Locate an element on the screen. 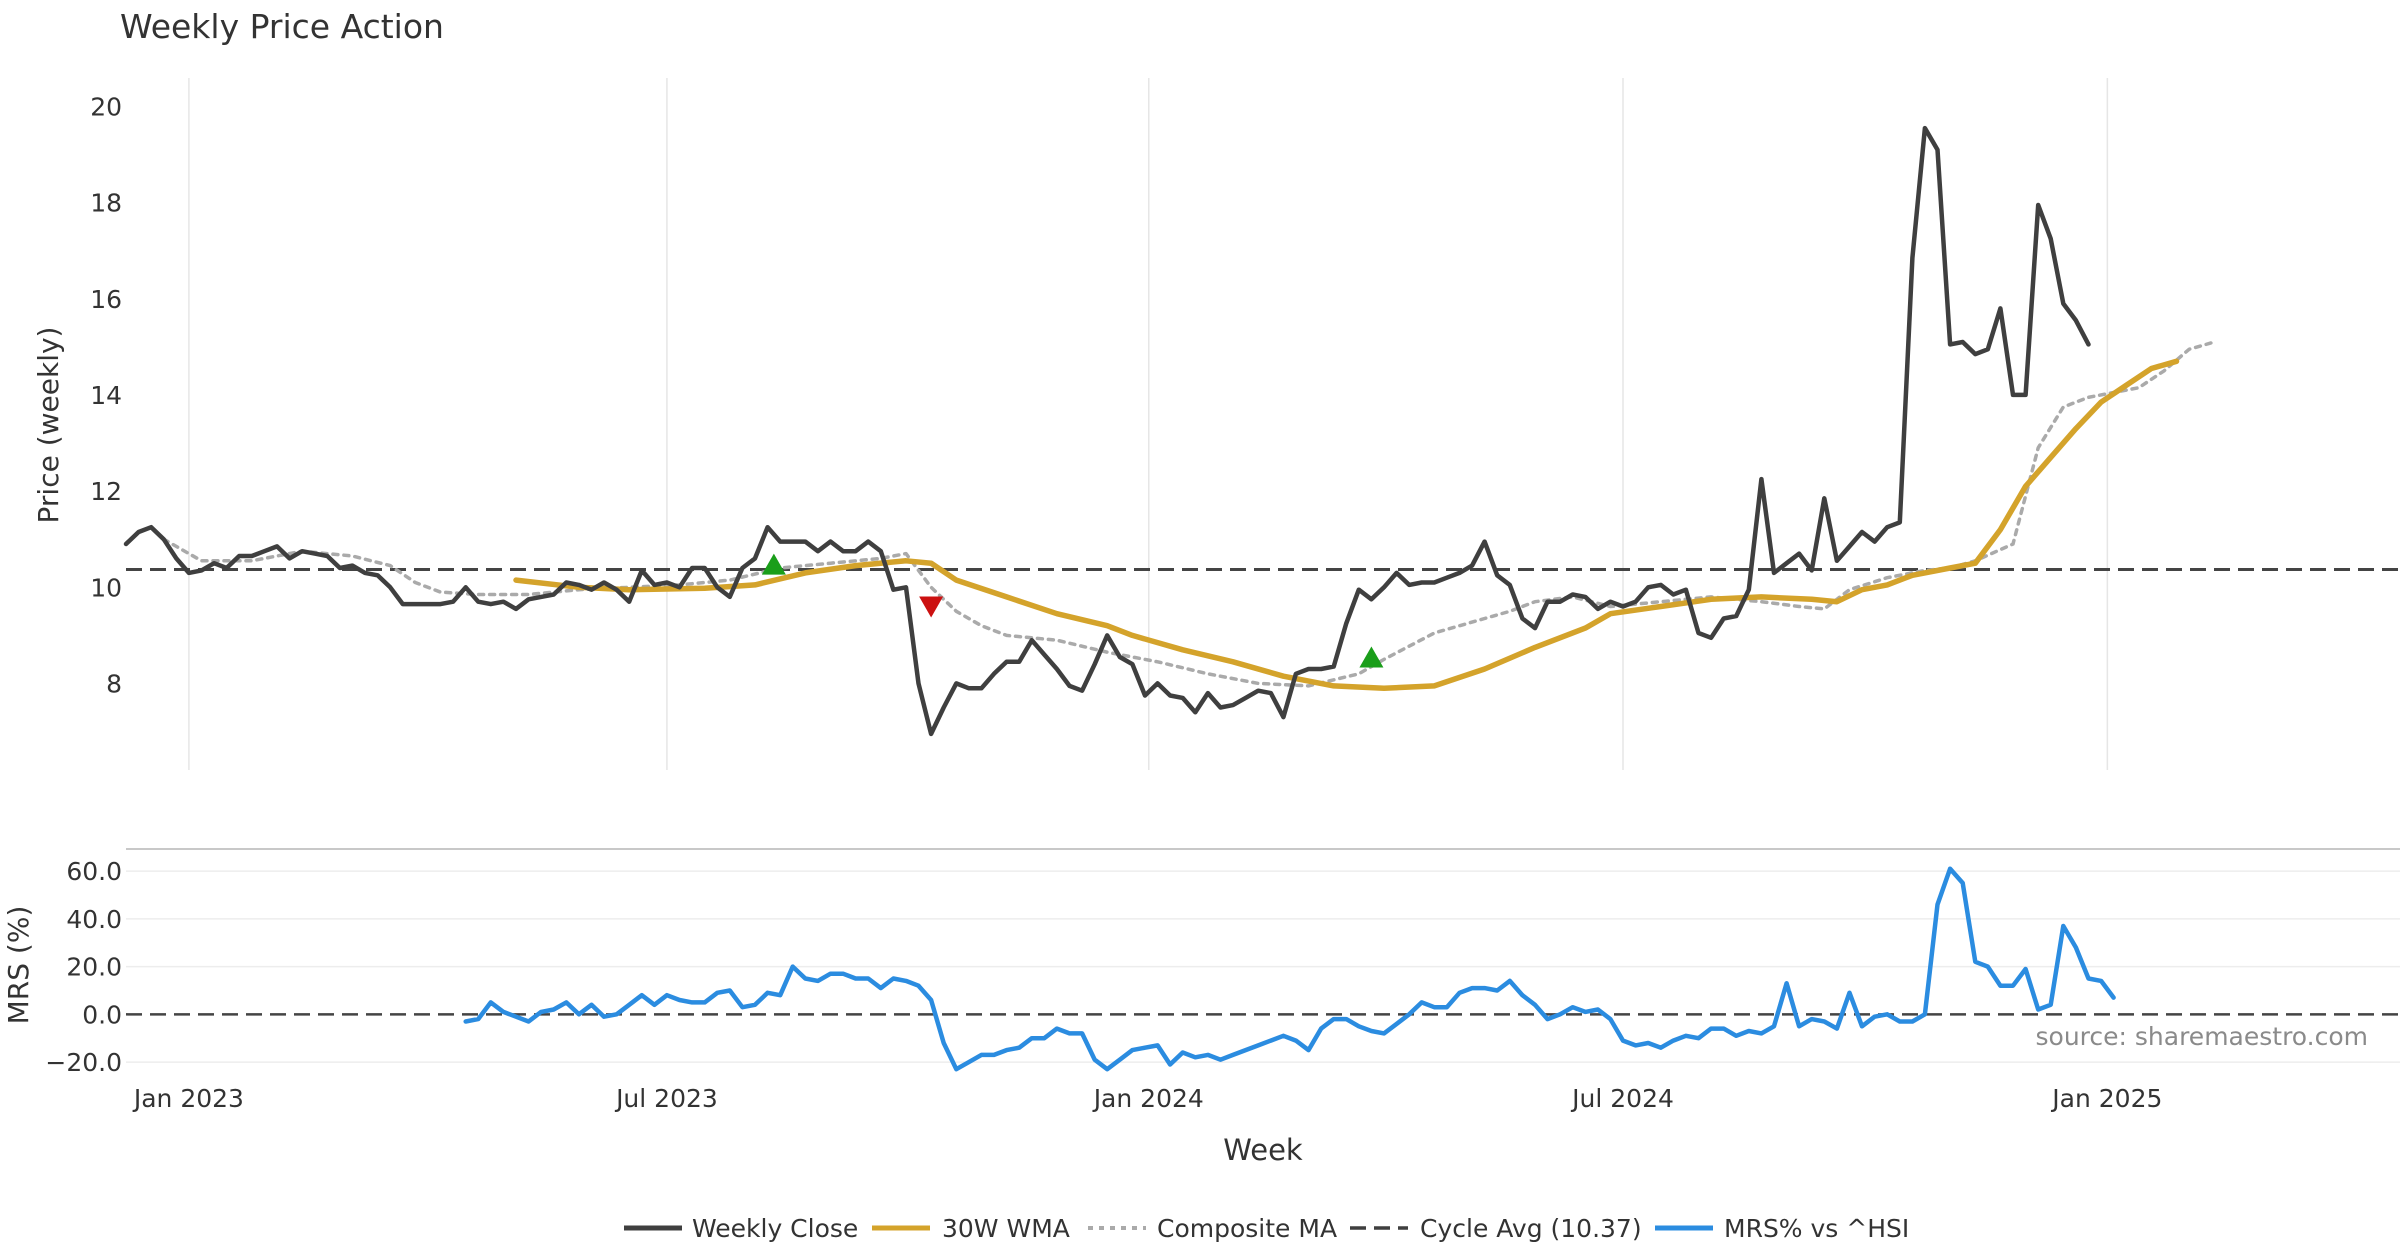 Image resolution: width=2400 pixels, height=1260 pixels. legend-label: Weekly Close is located at coordinates (775, 1228).